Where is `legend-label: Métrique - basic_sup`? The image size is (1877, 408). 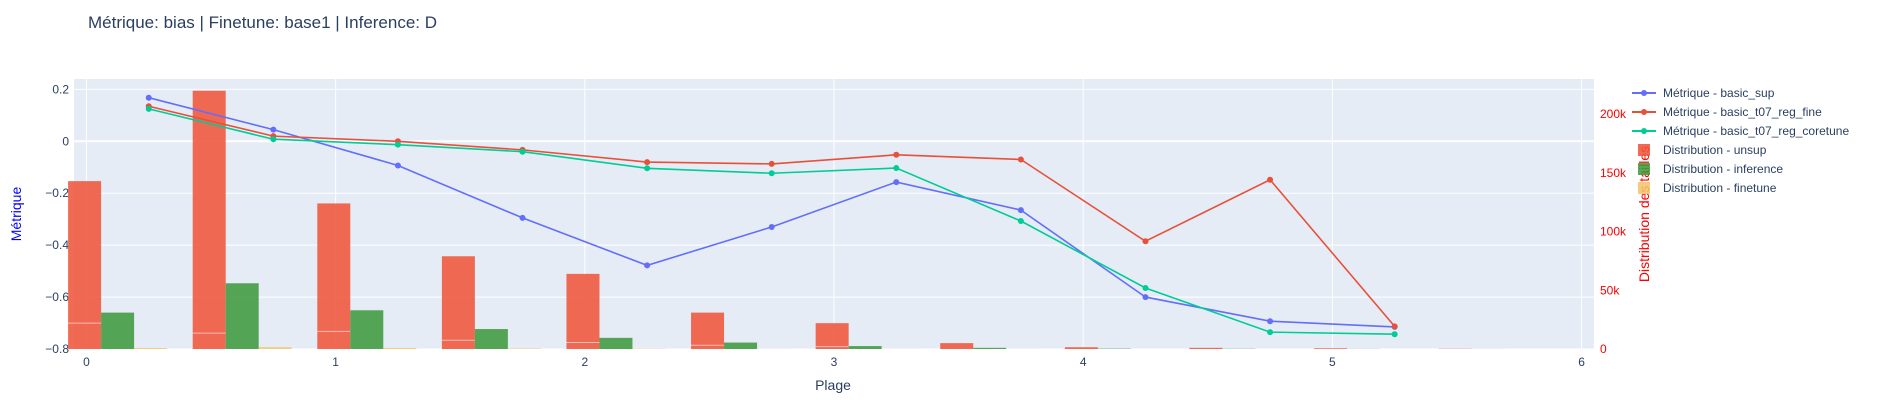
legend-label: Métrique - basic_sup is located at coordinates (1719, 93).